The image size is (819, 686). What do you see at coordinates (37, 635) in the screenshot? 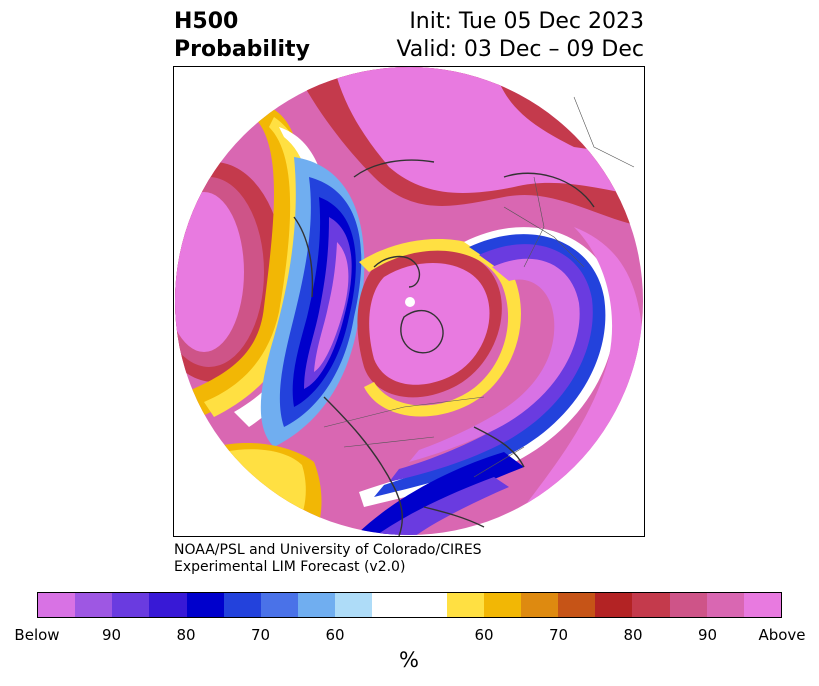
I see `colorbar-tick-label: Below` at bounding box center [37, 635].